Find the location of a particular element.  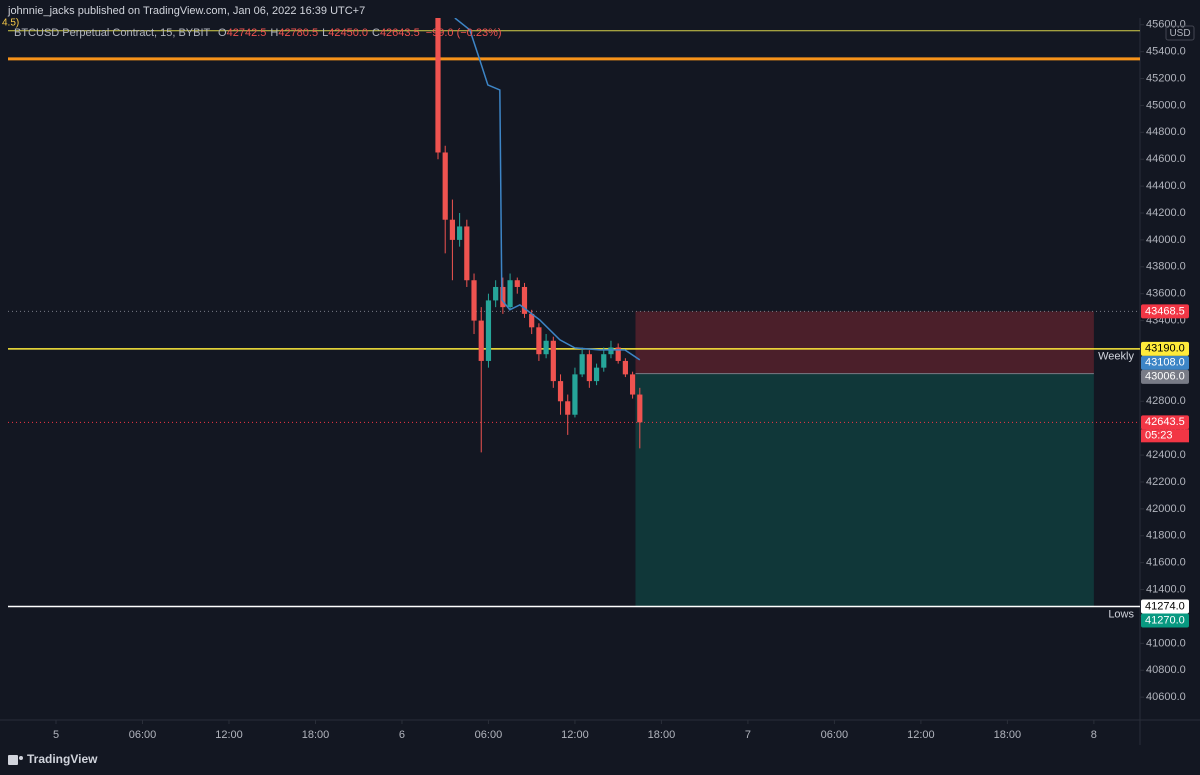

y-tick-label: 44000.0 is located at coordinates (1166, 240).